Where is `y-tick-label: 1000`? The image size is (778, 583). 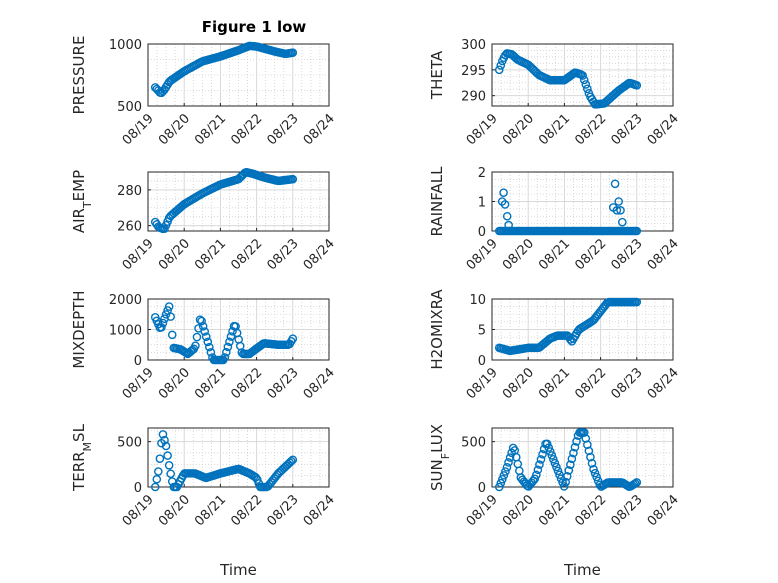
y-tick-label: 1000 is located at coordinates (125, 45).